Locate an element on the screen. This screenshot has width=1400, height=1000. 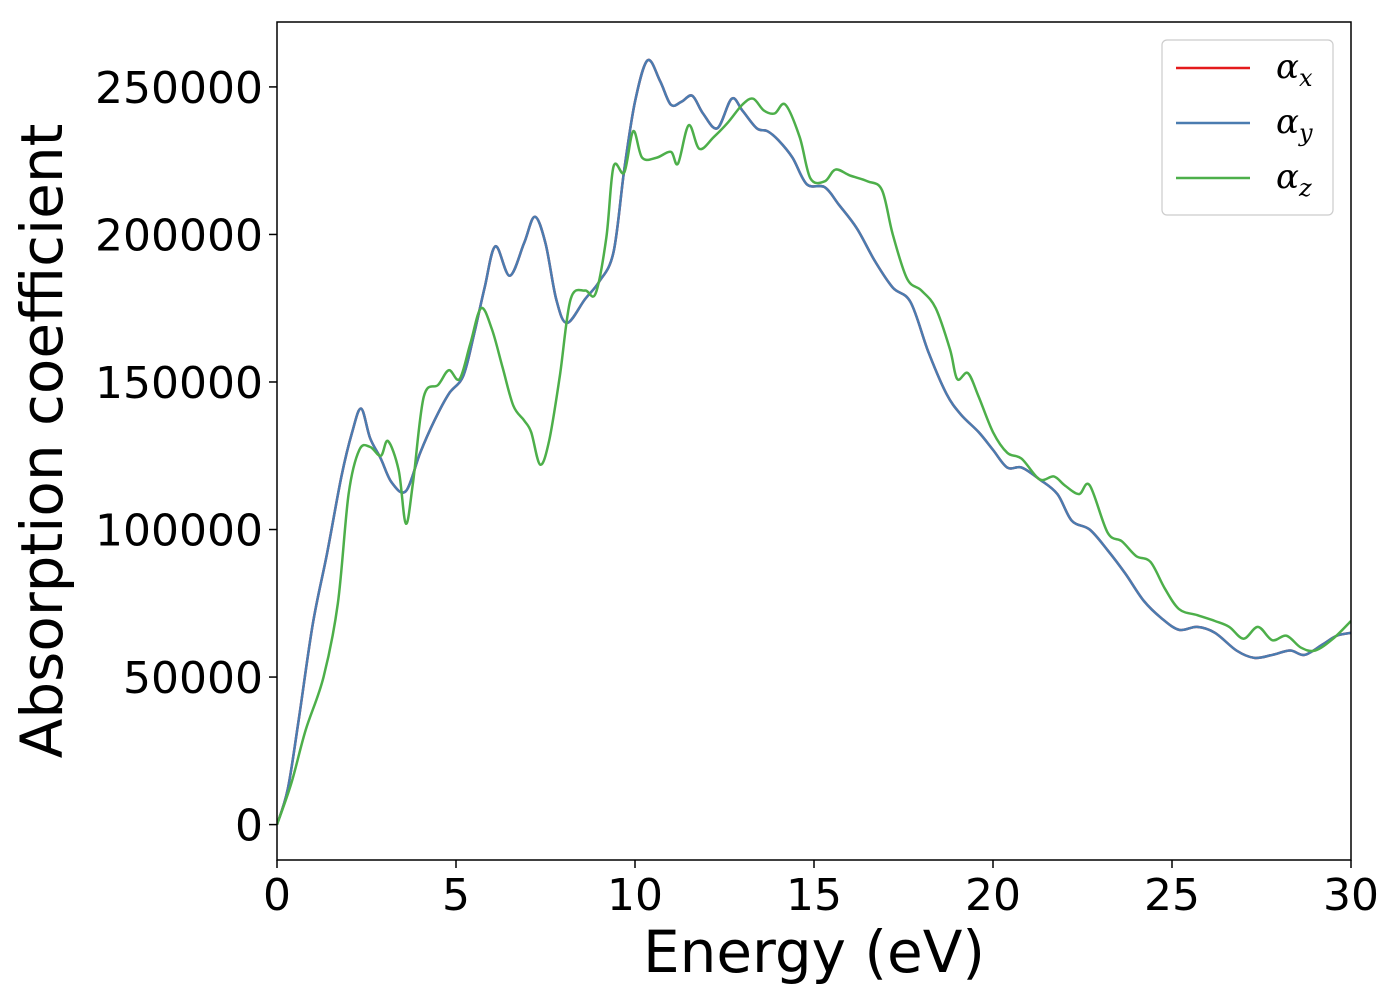
x-axis-ticks: 0 5 10 15 20 25 30 is located at coordinates (821, 890).